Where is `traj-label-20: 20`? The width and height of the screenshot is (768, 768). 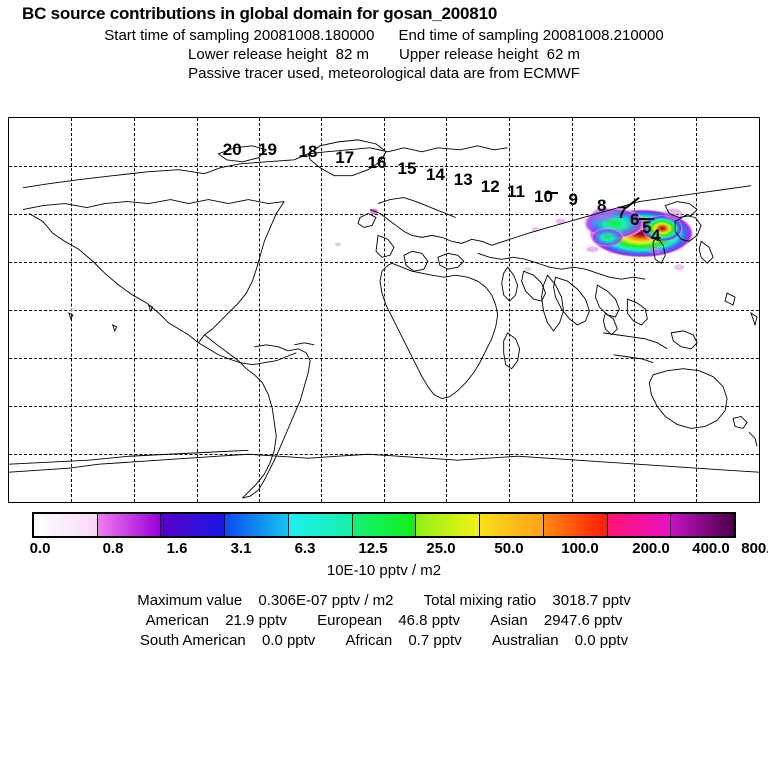
traj-label-20: 20 is located at coordinates (232, 150).